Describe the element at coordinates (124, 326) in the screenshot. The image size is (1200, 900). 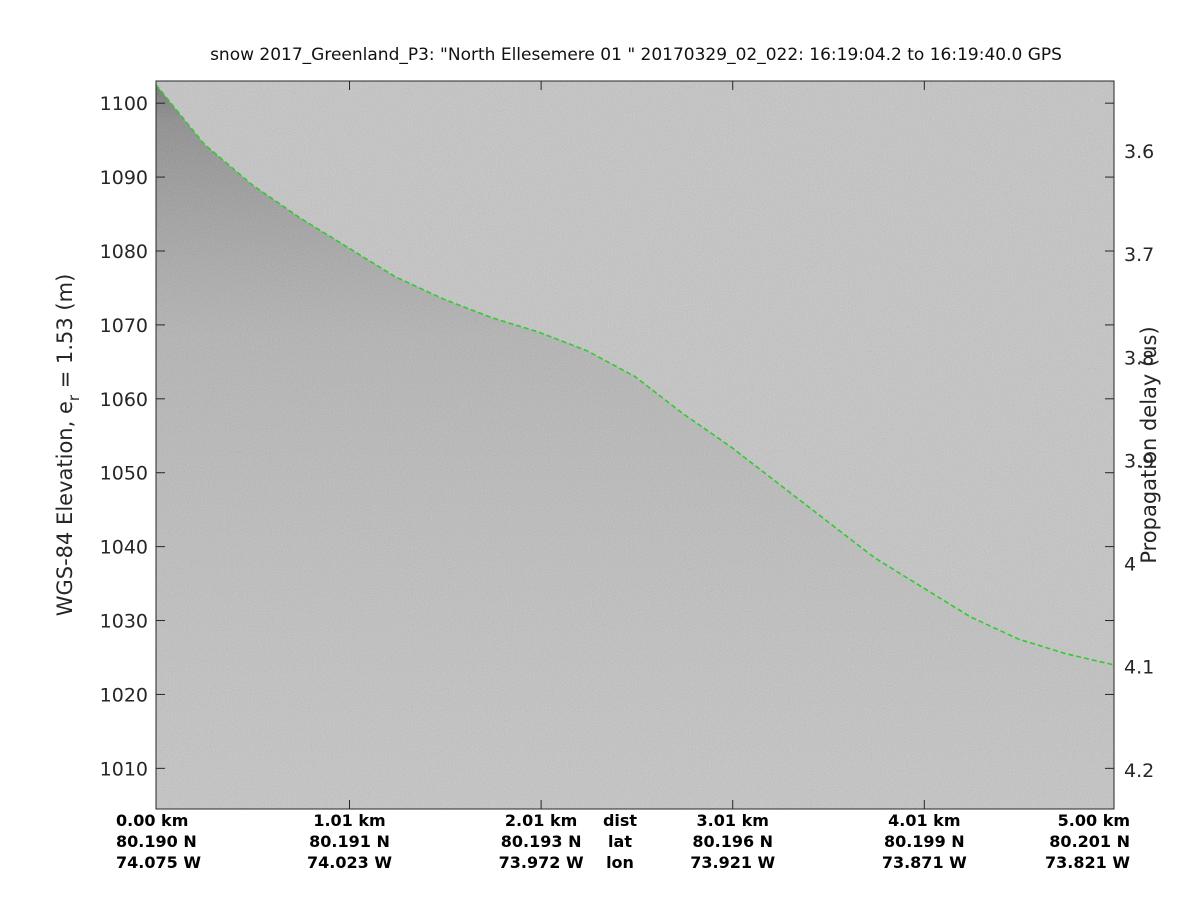
I see `y-tick-label: 1070` at that location.